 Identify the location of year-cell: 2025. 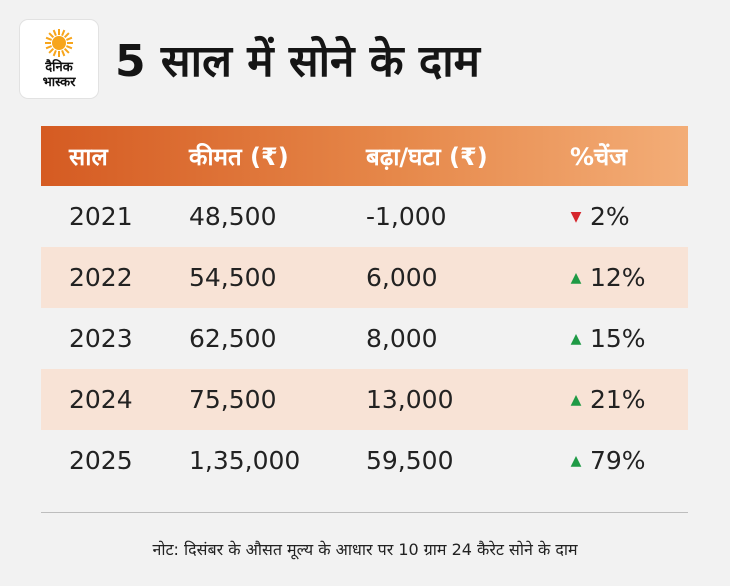
(101, 460).